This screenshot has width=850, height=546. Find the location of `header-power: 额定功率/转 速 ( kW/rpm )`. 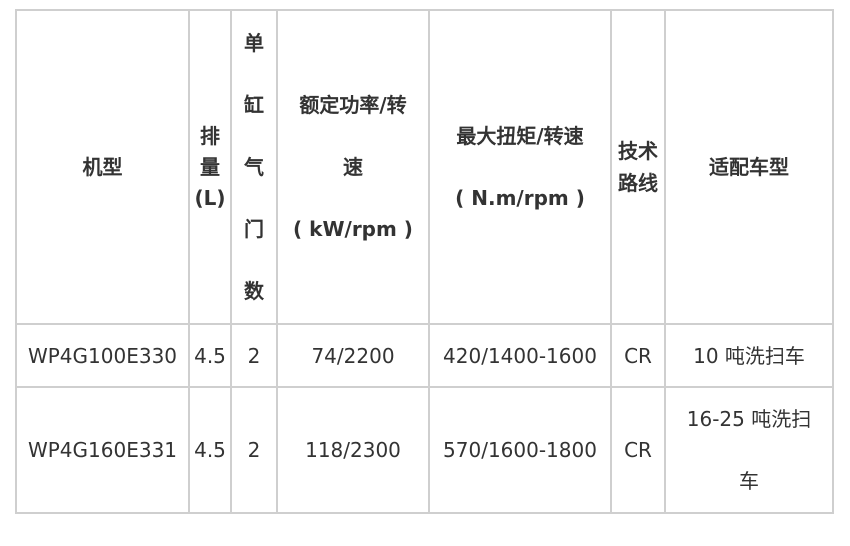

header-power: 额定功率/转 速 ( kW/rpm ) is located at coordinates (353, 167).